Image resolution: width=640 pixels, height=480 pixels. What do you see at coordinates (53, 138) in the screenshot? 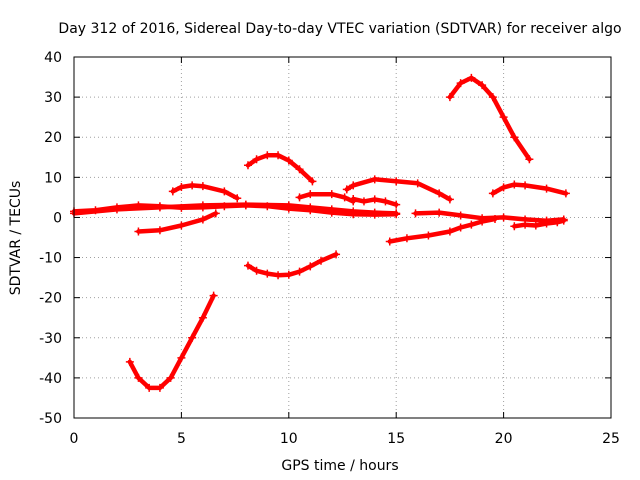
I see `y-tick-label: 20` at bounding box center [53, 138].